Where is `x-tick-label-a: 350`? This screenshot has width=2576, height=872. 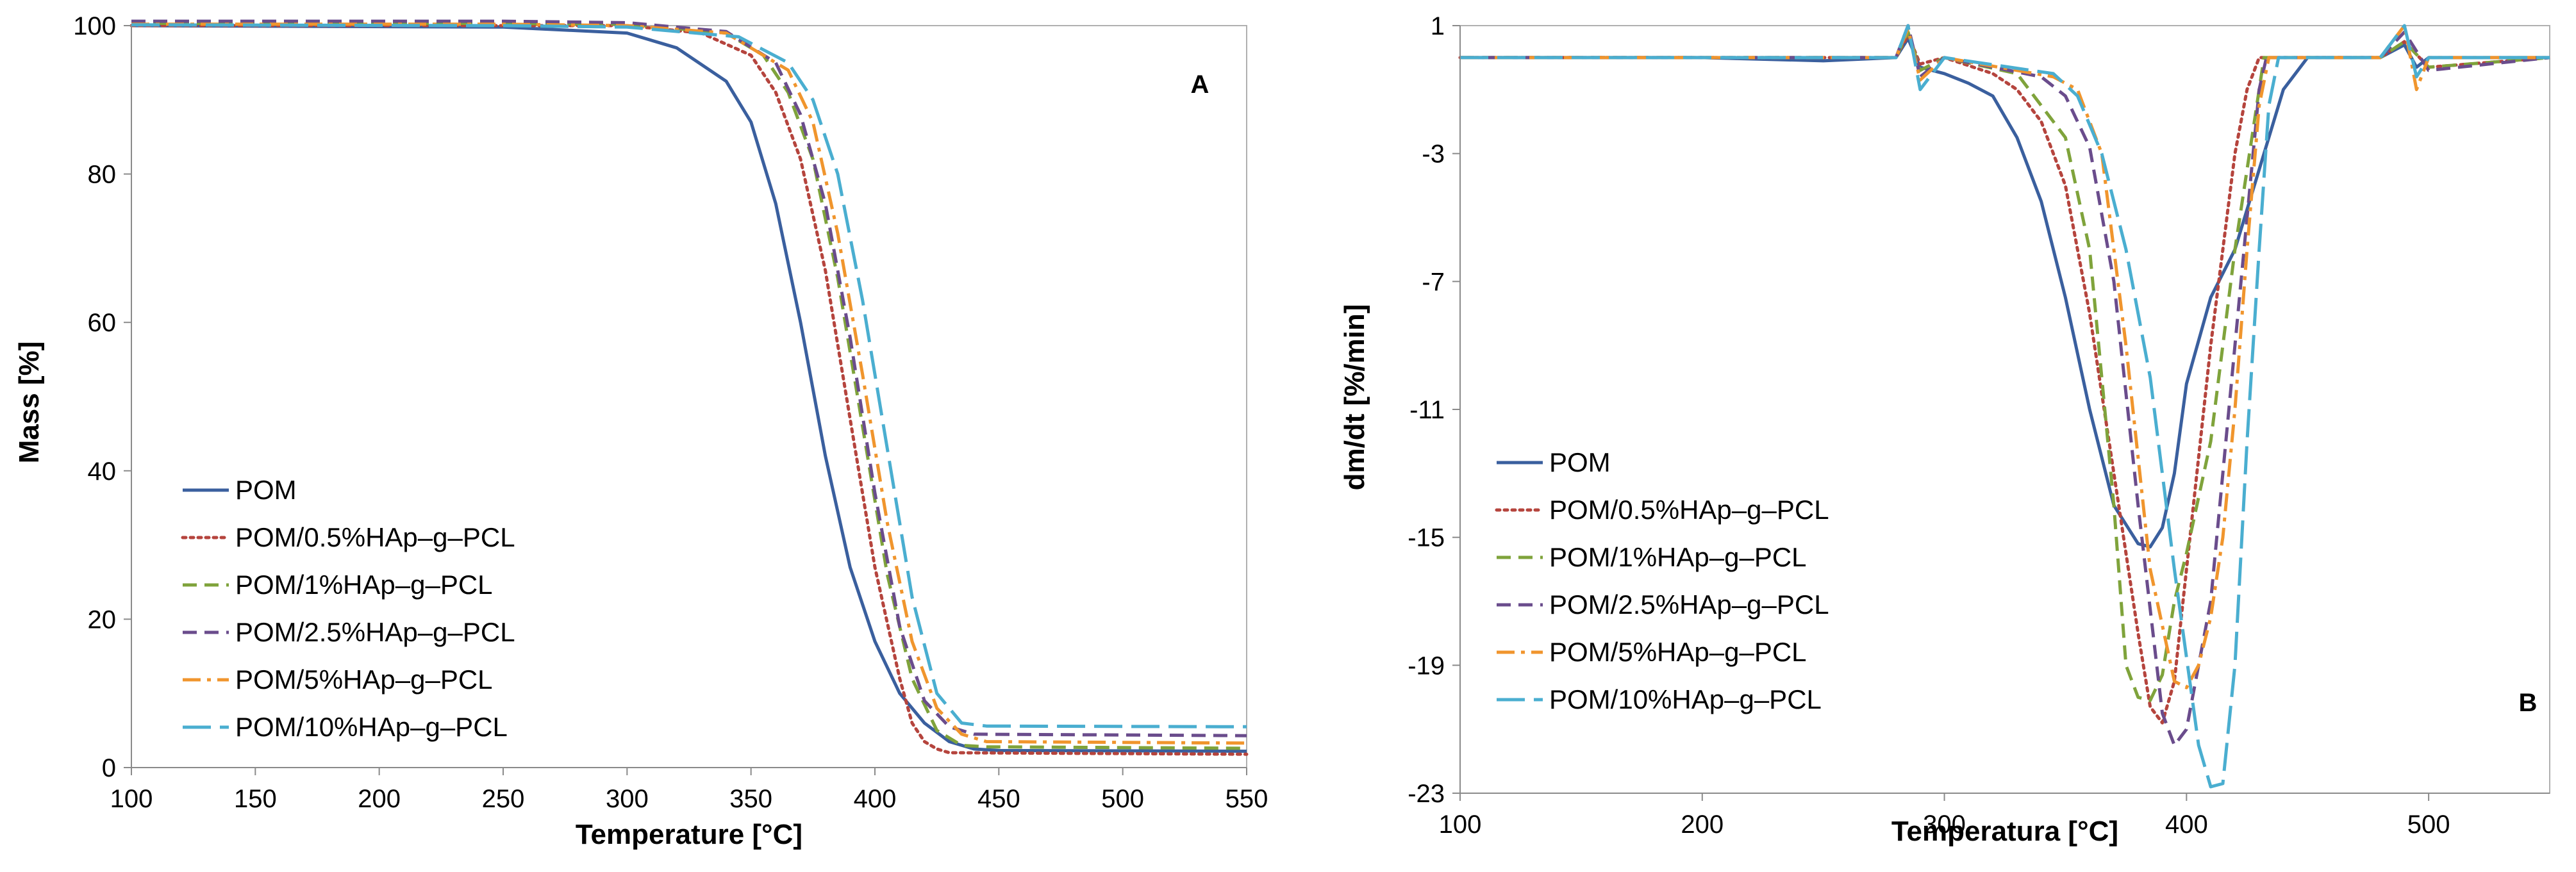
x-tick-label-a: 350 is located at coordinates (750, 799).